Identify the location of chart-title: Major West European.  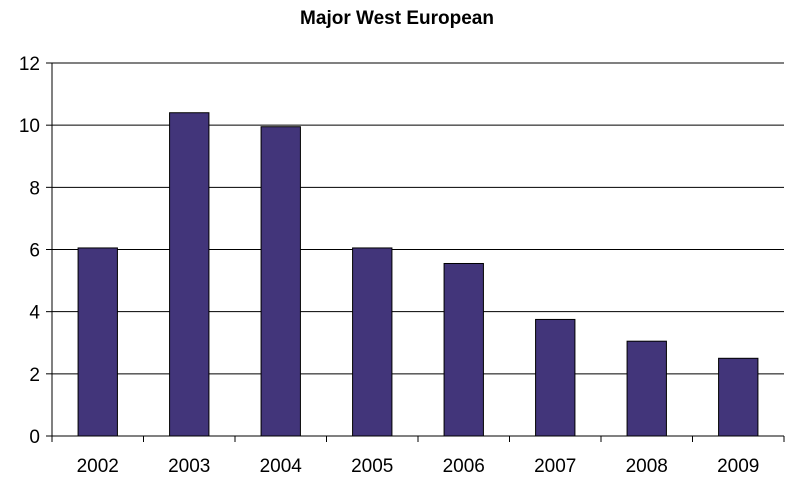
(397, 18).